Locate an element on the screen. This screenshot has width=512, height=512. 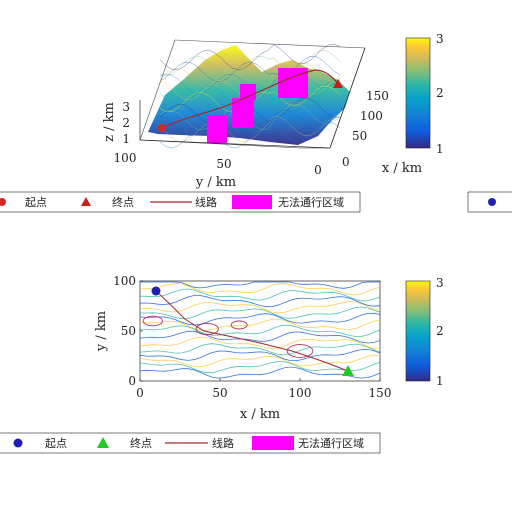
colorbar-bottom: 3 2 1 is located at coordinates (424, 332).